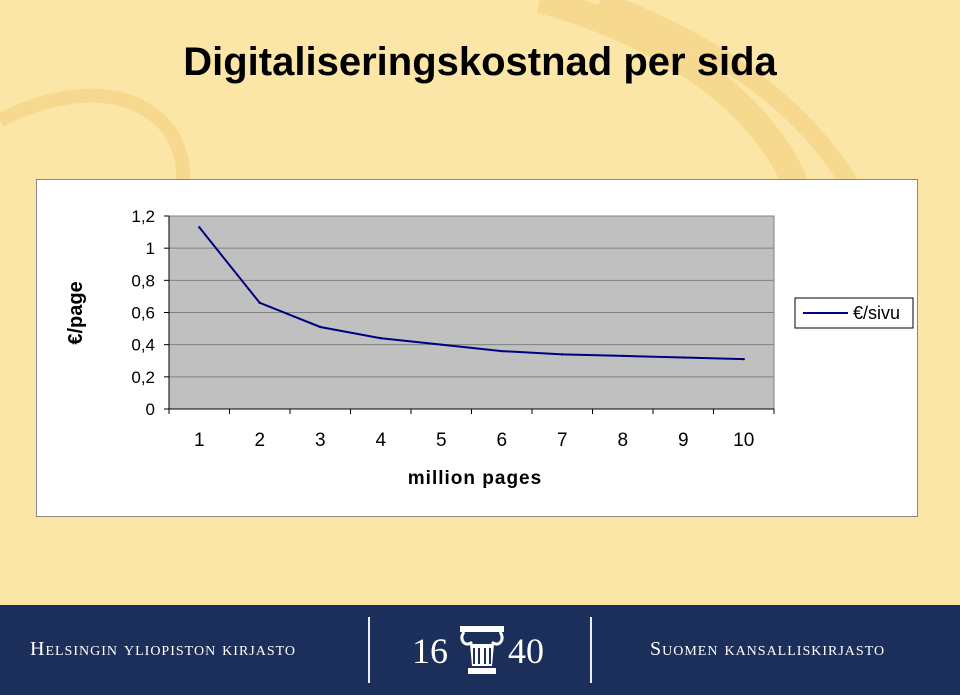 This screenshot has width=960, height=695. Describe the element at coordinates (591, 650) in the screenshot. I see `footer-divider-right` at that location.